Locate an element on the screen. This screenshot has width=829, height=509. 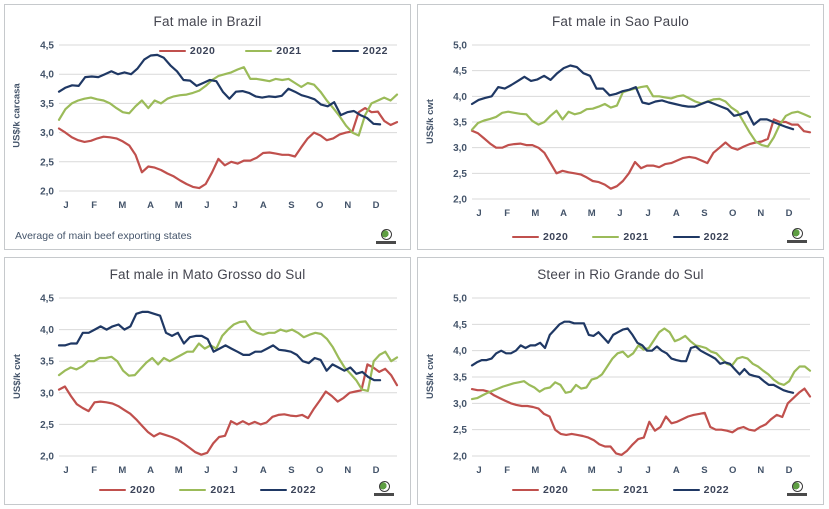
chart-title: Fat male in Brazil is located at coordinates (207, 21).